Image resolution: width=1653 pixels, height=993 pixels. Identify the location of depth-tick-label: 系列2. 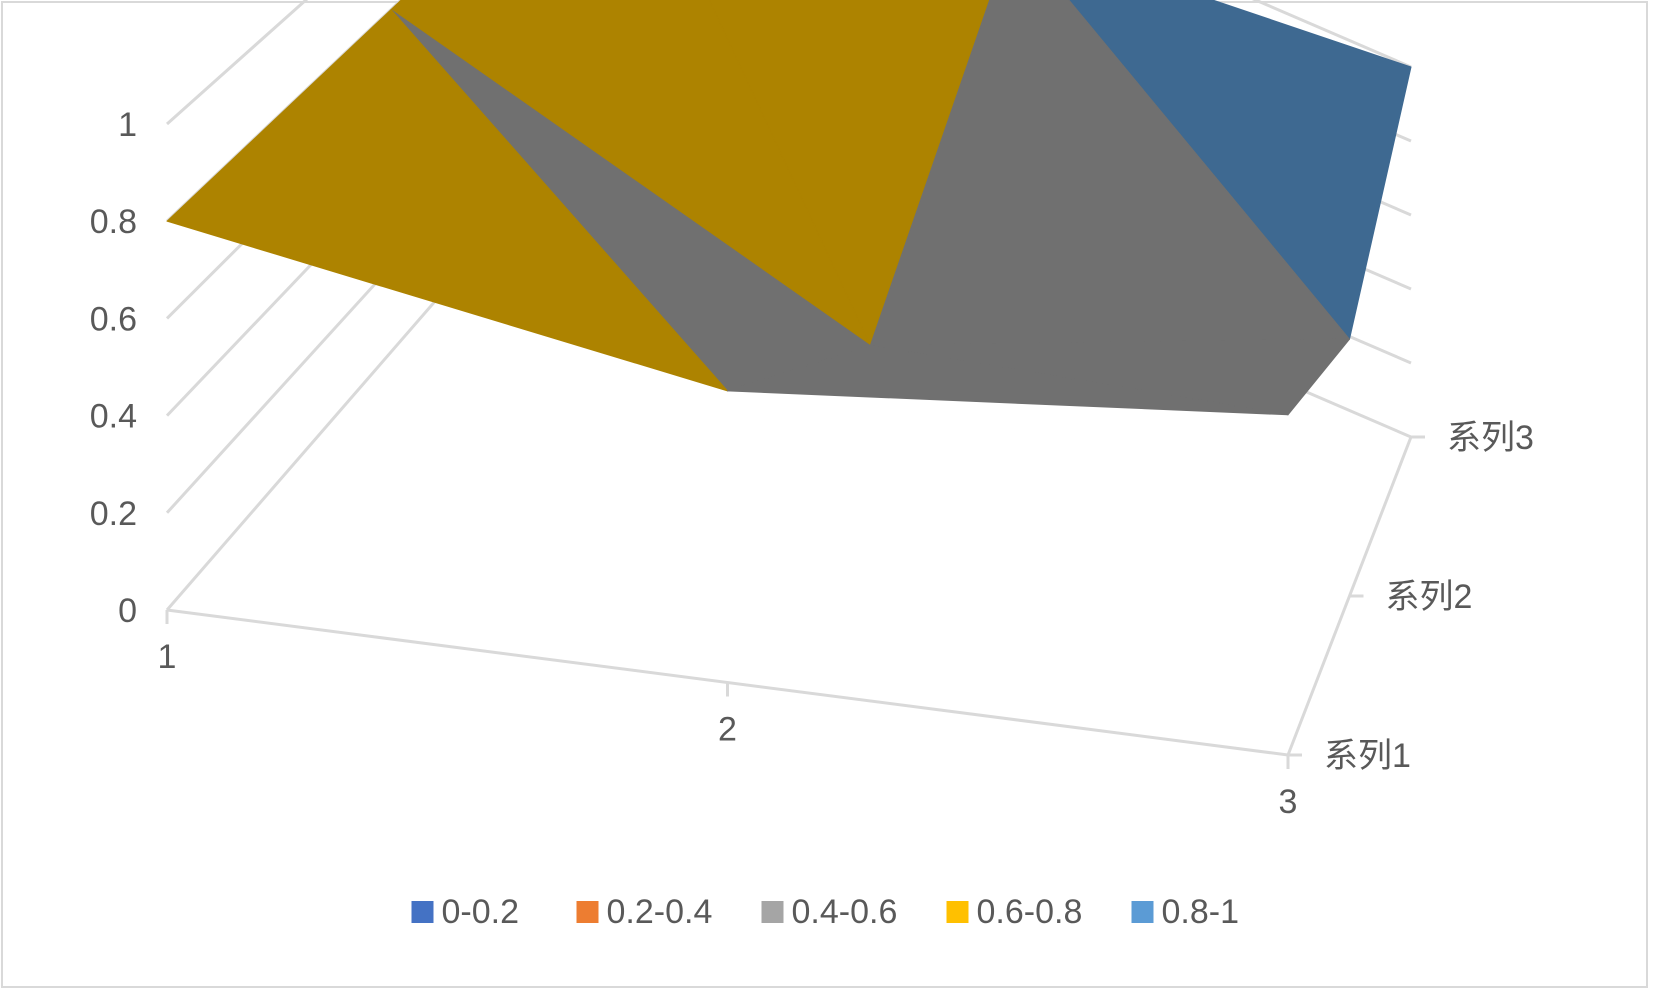
(1429, 597).